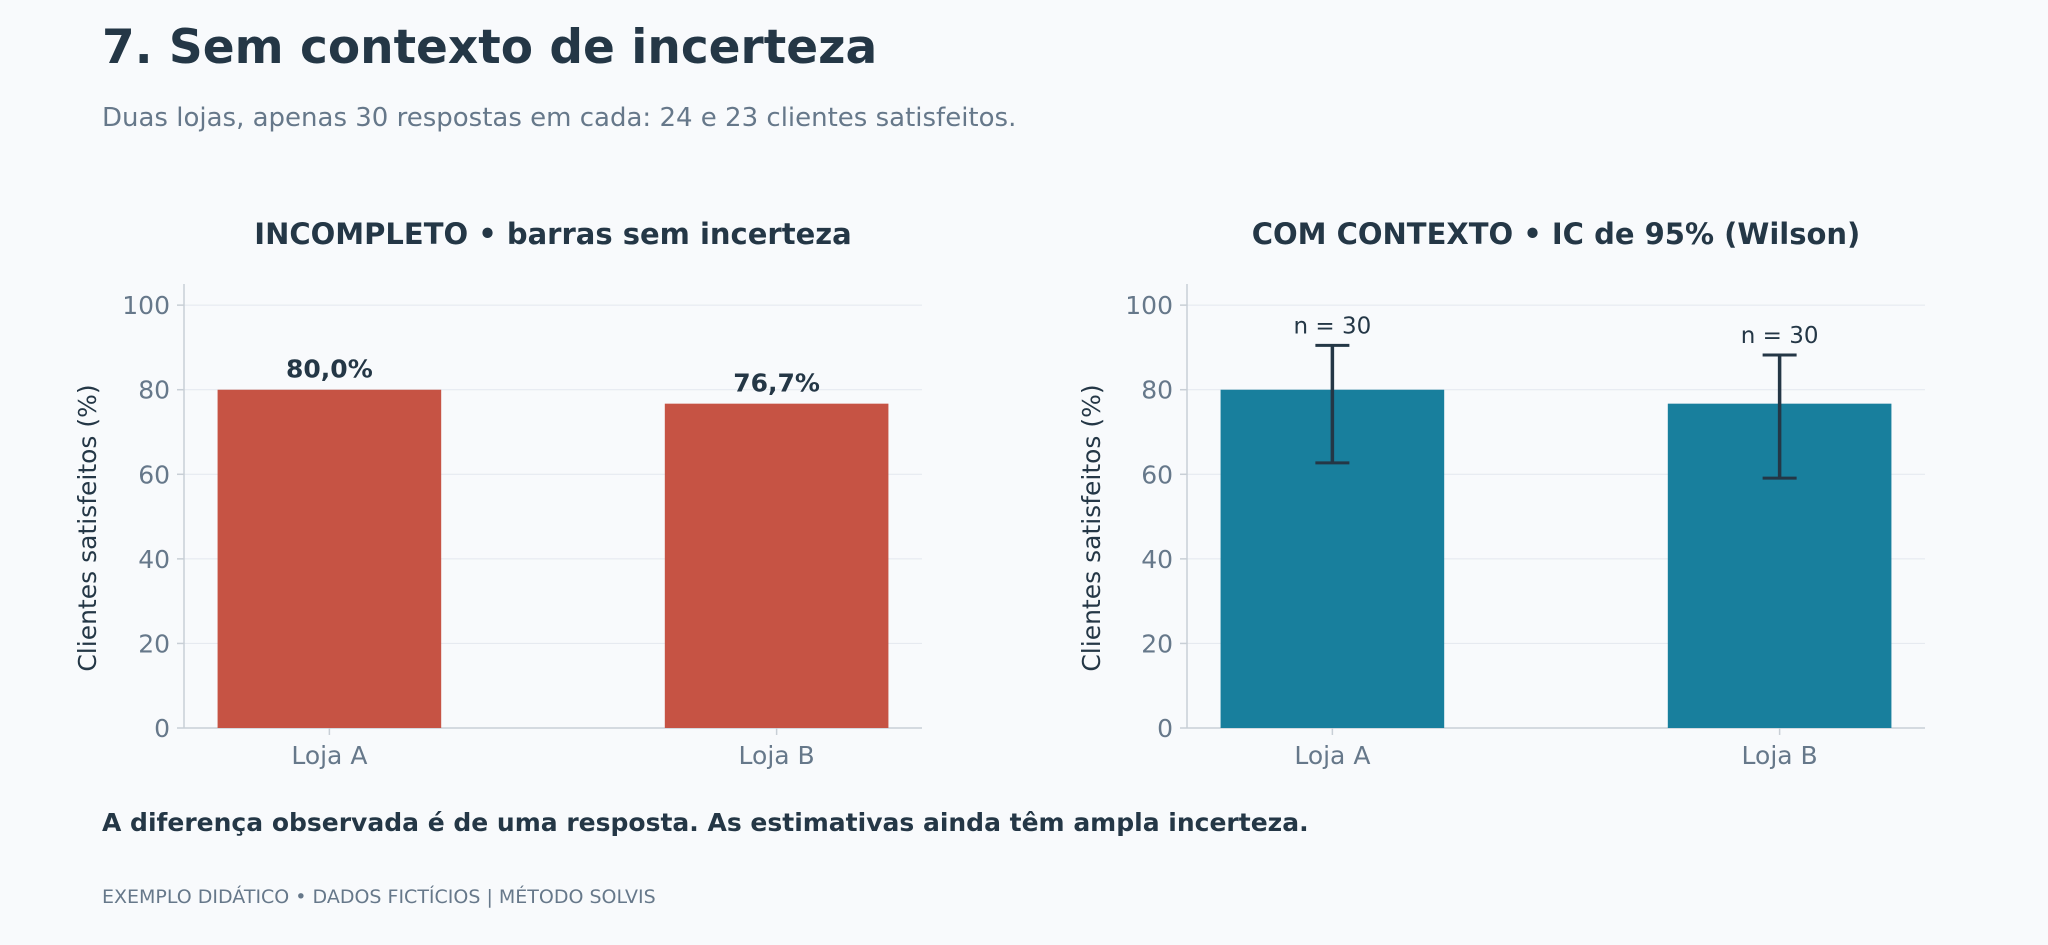  I want to click on page-title: 7. Sem contexto de incerteza, so click(490, 47).